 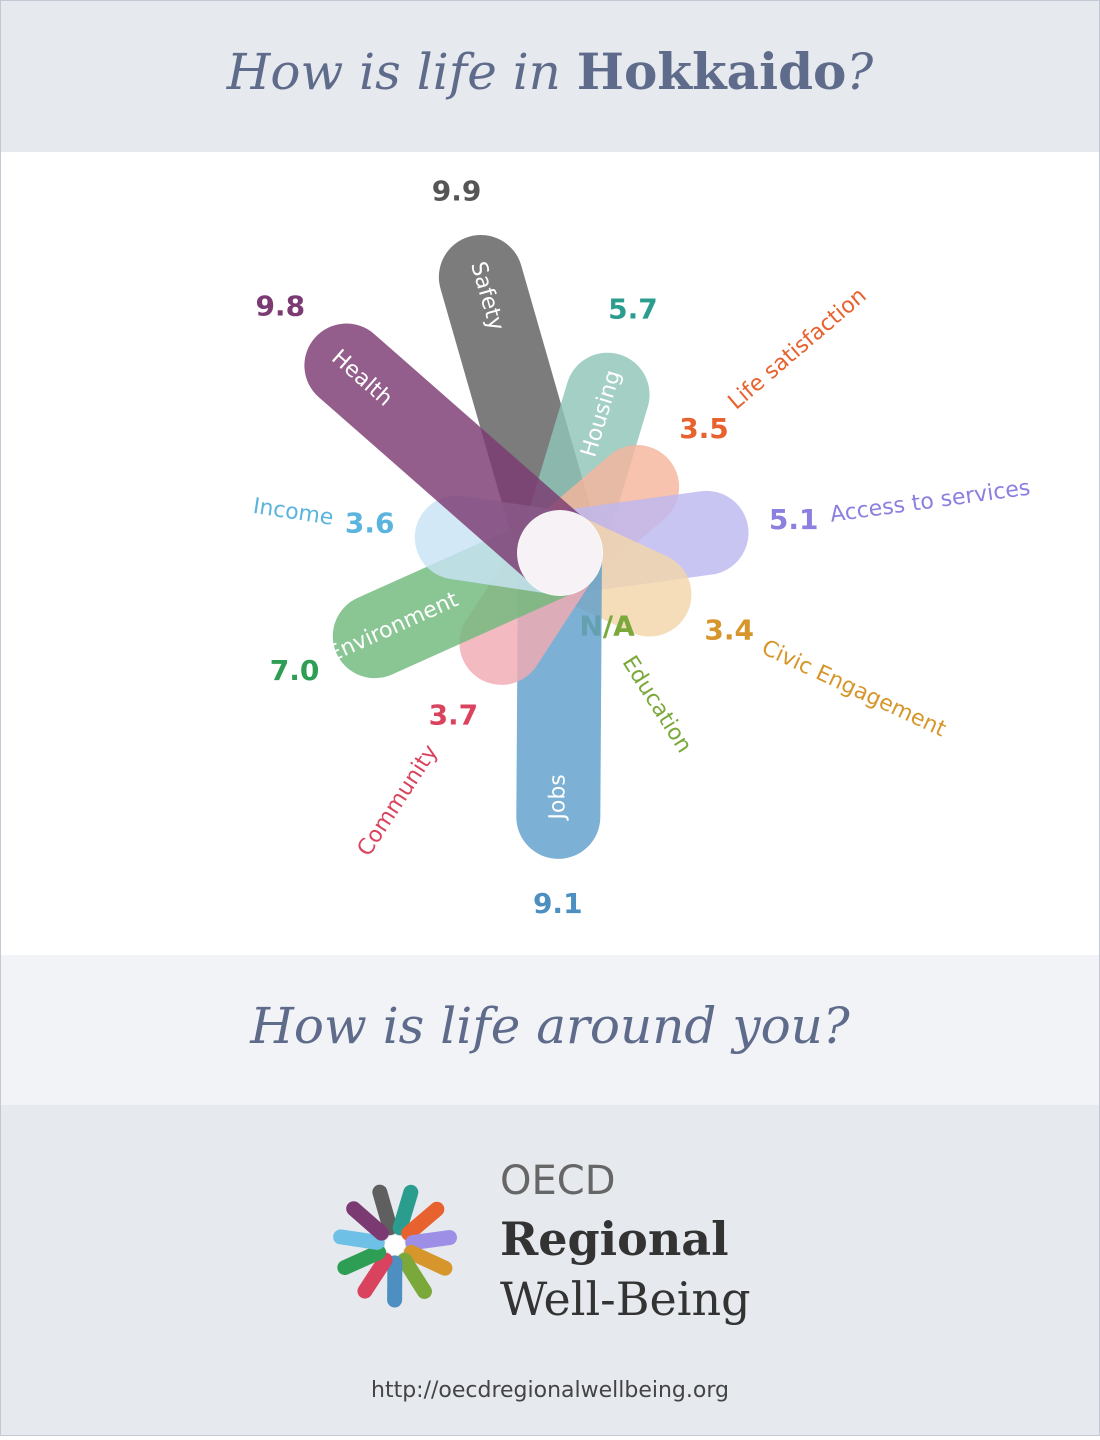 I want to click on category-label: Jobs, so click(x=557, y=798).